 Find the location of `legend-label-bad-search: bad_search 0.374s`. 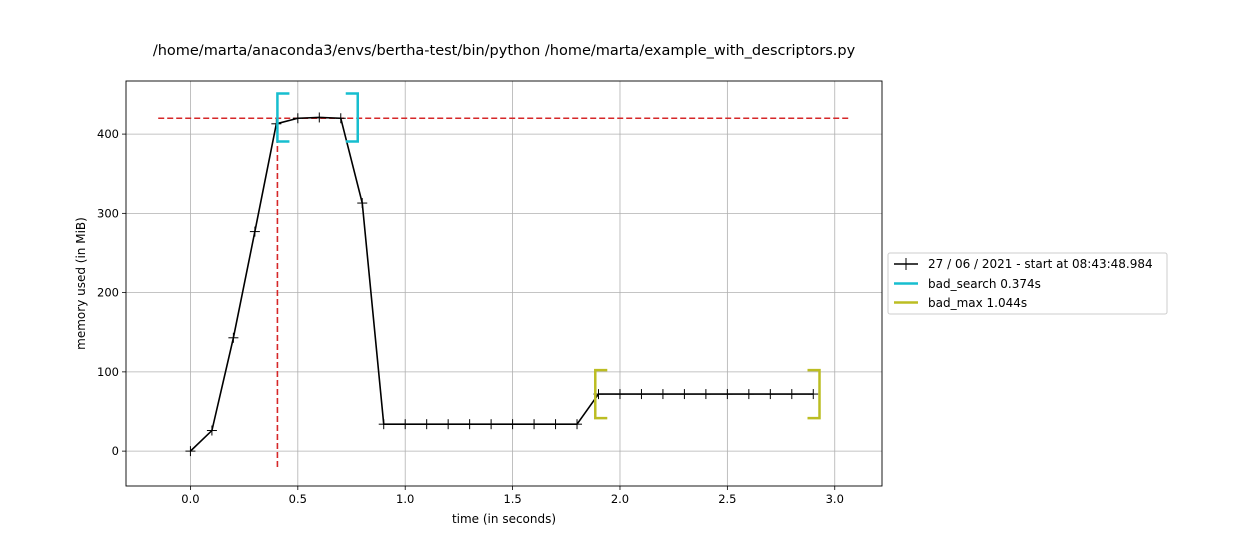

legend-label-bad-search: bad_search 0.374s is located at coordinates (984, 284).